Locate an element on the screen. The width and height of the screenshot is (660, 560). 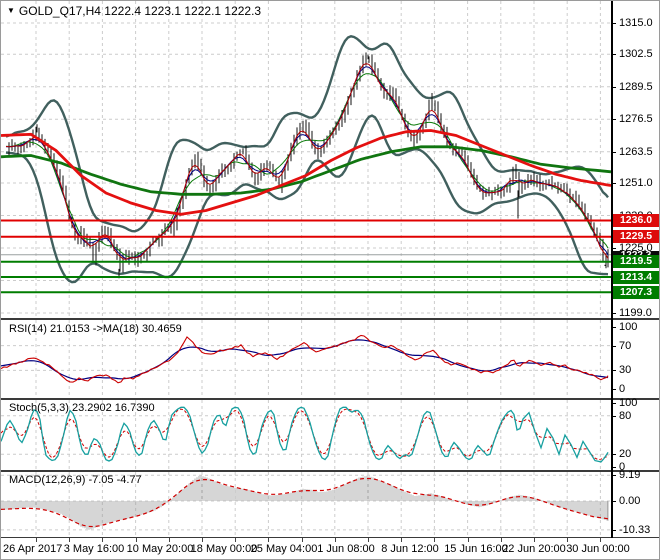
date-label: 15 Jun 16:00 is located at coordinates (476, 549).